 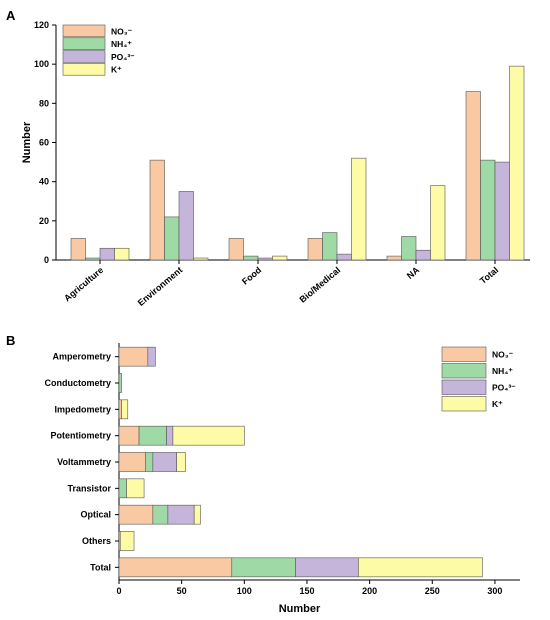 What do you see at coordinates (41, 64) in the screenshot?
I see `y-tick-label-a: 100` at bounding box center [41, 64].